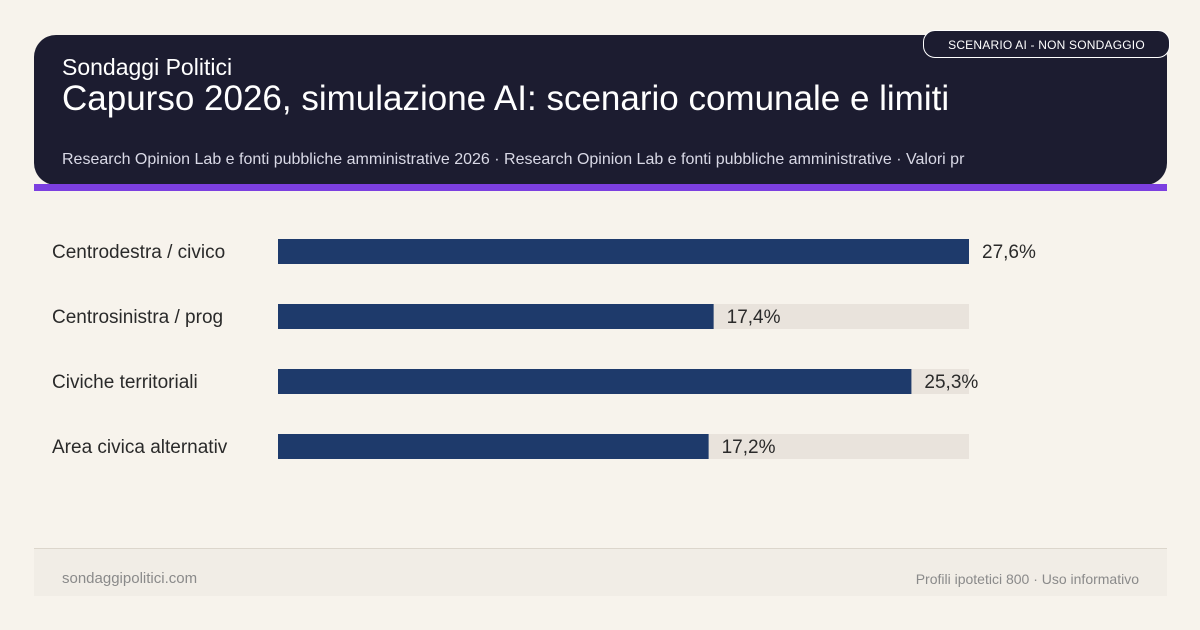 Image resolution: width=1200 pixels, height=630 pixels. Describe the element at coordinates (130, 578) in the screenshot. I see `footer-site: sondaggipolitici.com` at that location.